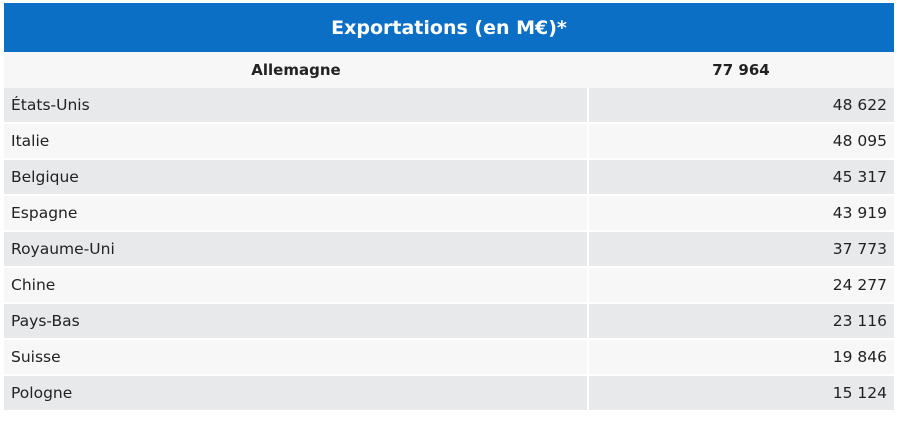 This screenshot has height=421, width=902. I want to click on row-value: 19 846, so click(741, 357).